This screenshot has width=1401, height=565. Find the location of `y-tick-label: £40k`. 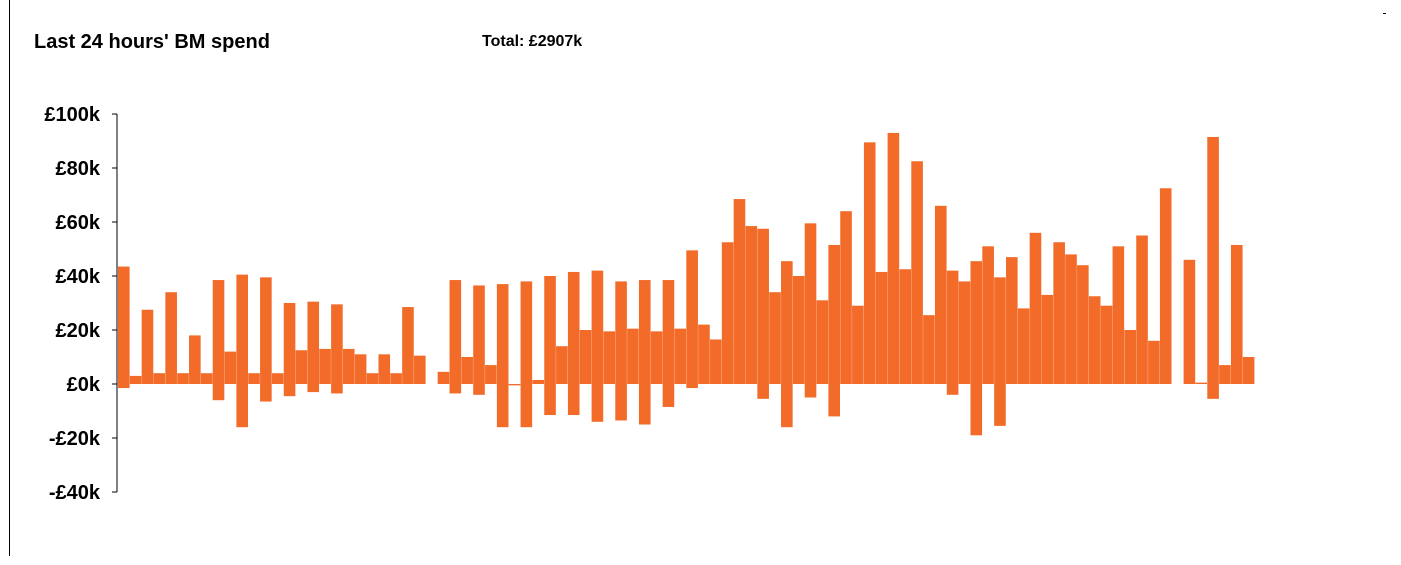

y-tick-label: £40k is located at coordinates (78, 277).